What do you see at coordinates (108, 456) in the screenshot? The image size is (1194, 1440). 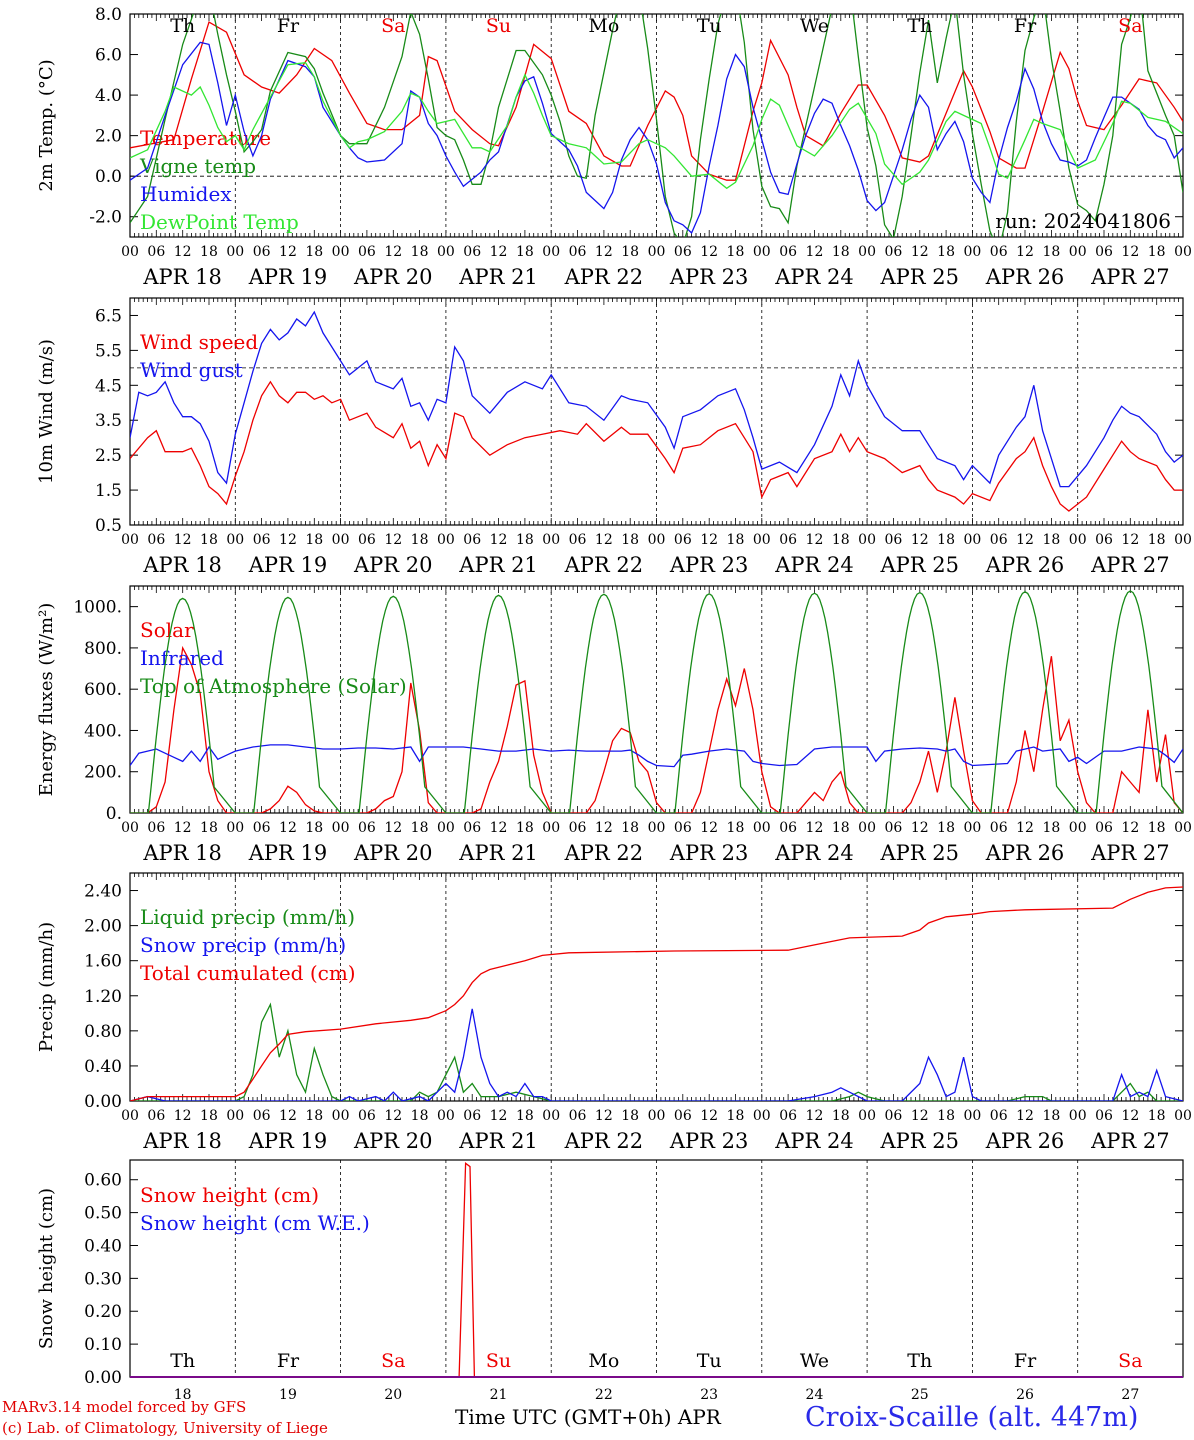 I see `y-tick-label: 2.5` at bounding box center [108, 456].